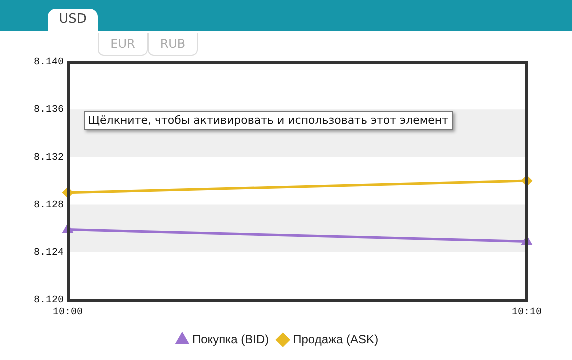 This screenshot has width=572, height=360. What do you see at coordinates (527, 313) in the screenshot?
I see `x-tick-label: 10:10` at bounding box center [527, 313].